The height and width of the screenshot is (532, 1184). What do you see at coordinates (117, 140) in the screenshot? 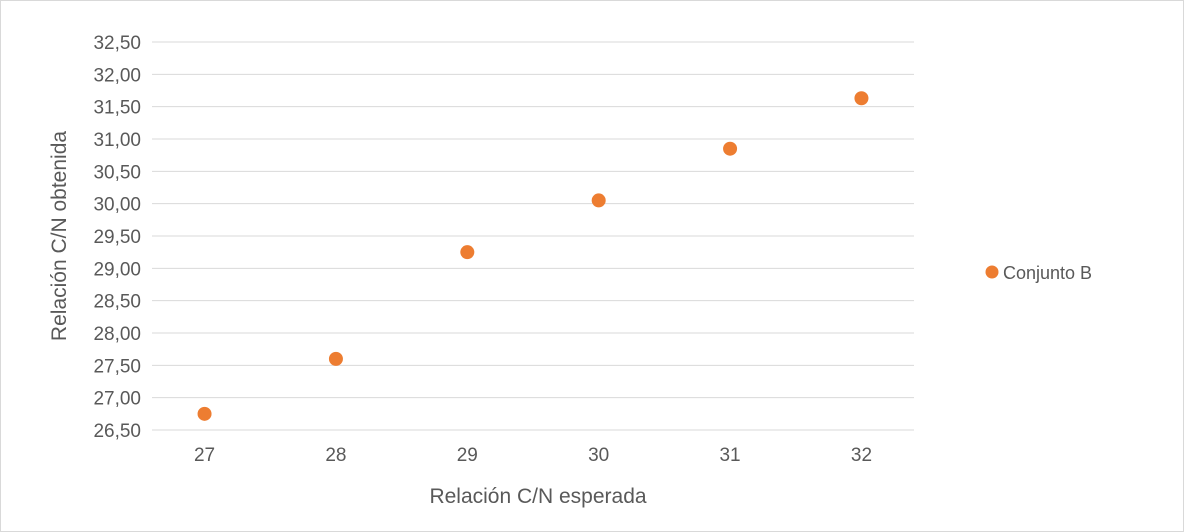
I see `y-tick-label: 31,00` at bounding box center [117, 140].